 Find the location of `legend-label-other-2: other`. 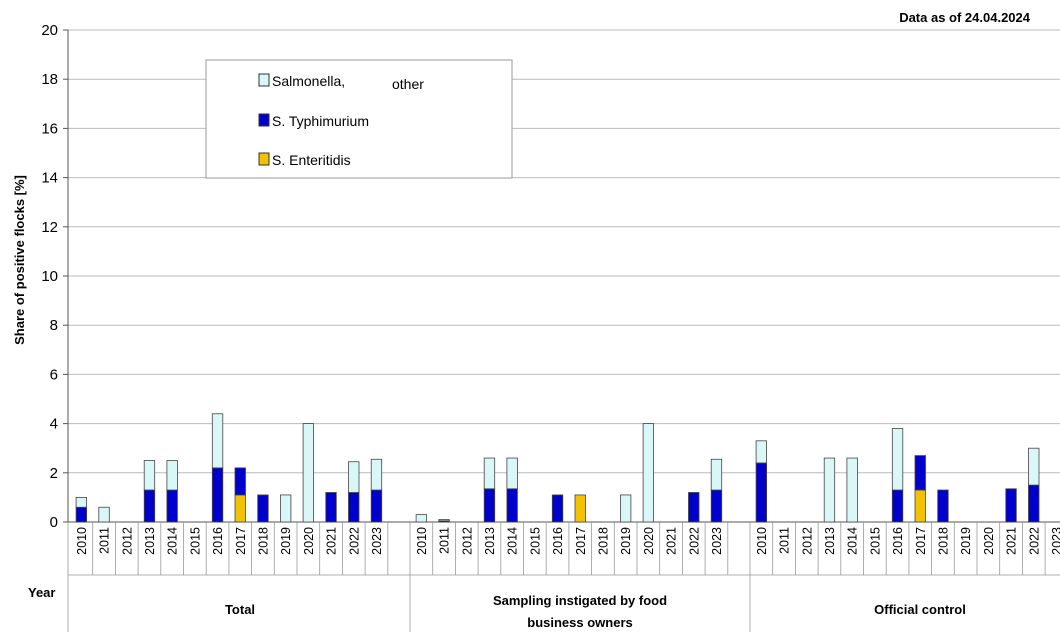

legend-label-other-2: other is located at coordinates (408, 84).